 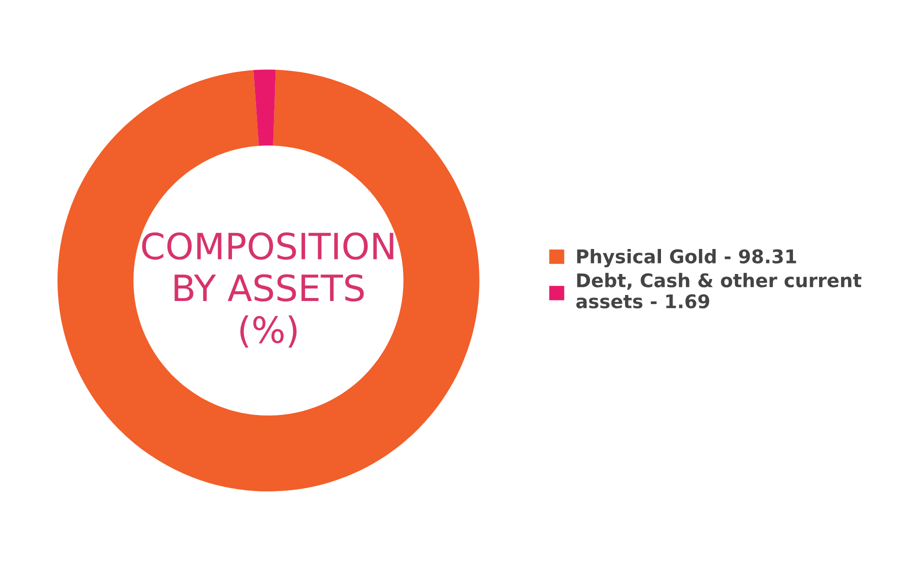 I want to click on legend-label: Debt, Cash & other current assets - 1.69, so click(x=719, y=290).